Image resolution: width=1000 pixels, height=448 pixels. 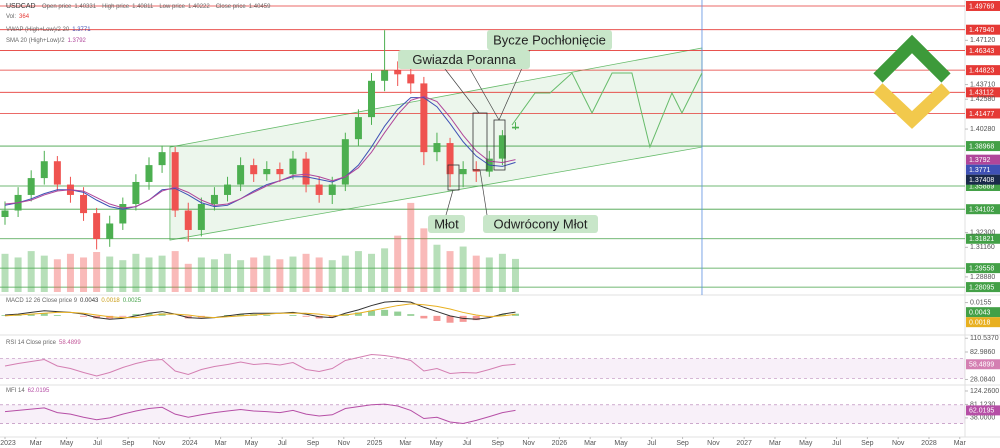 I want to click on y-tick-label: 1.32300, so click(x=982, y=232).